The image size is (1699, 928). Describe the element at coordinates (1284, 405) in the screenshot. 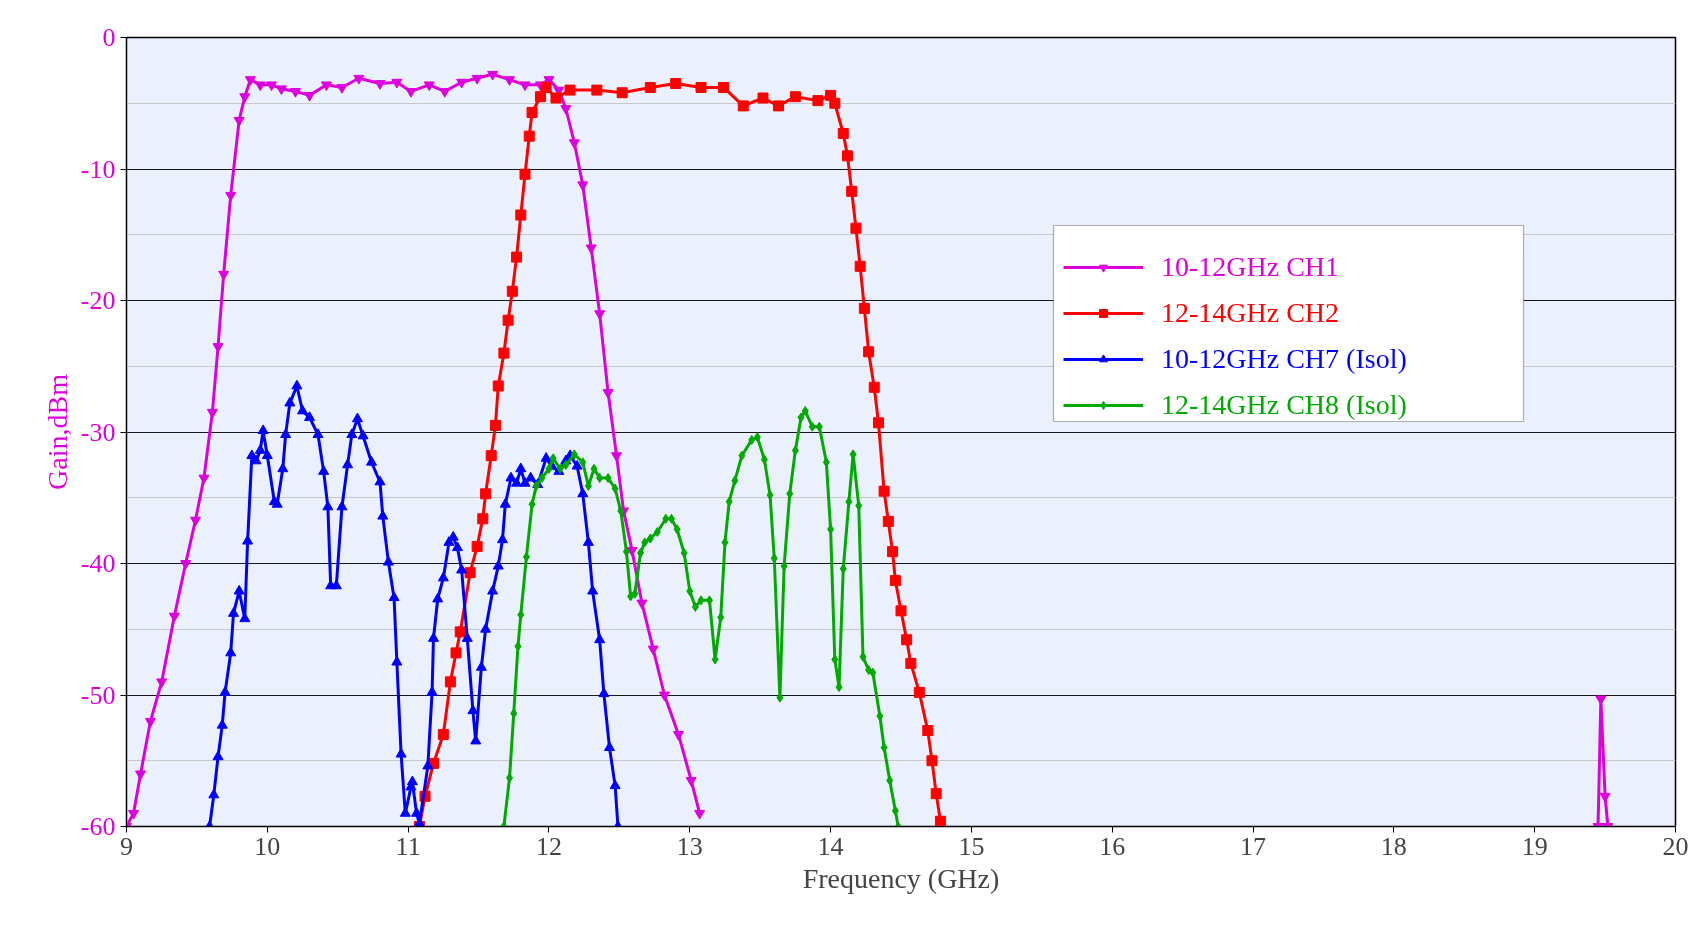

I see `legend-label: 12-14GHz CH8 (Isol)` at that location.